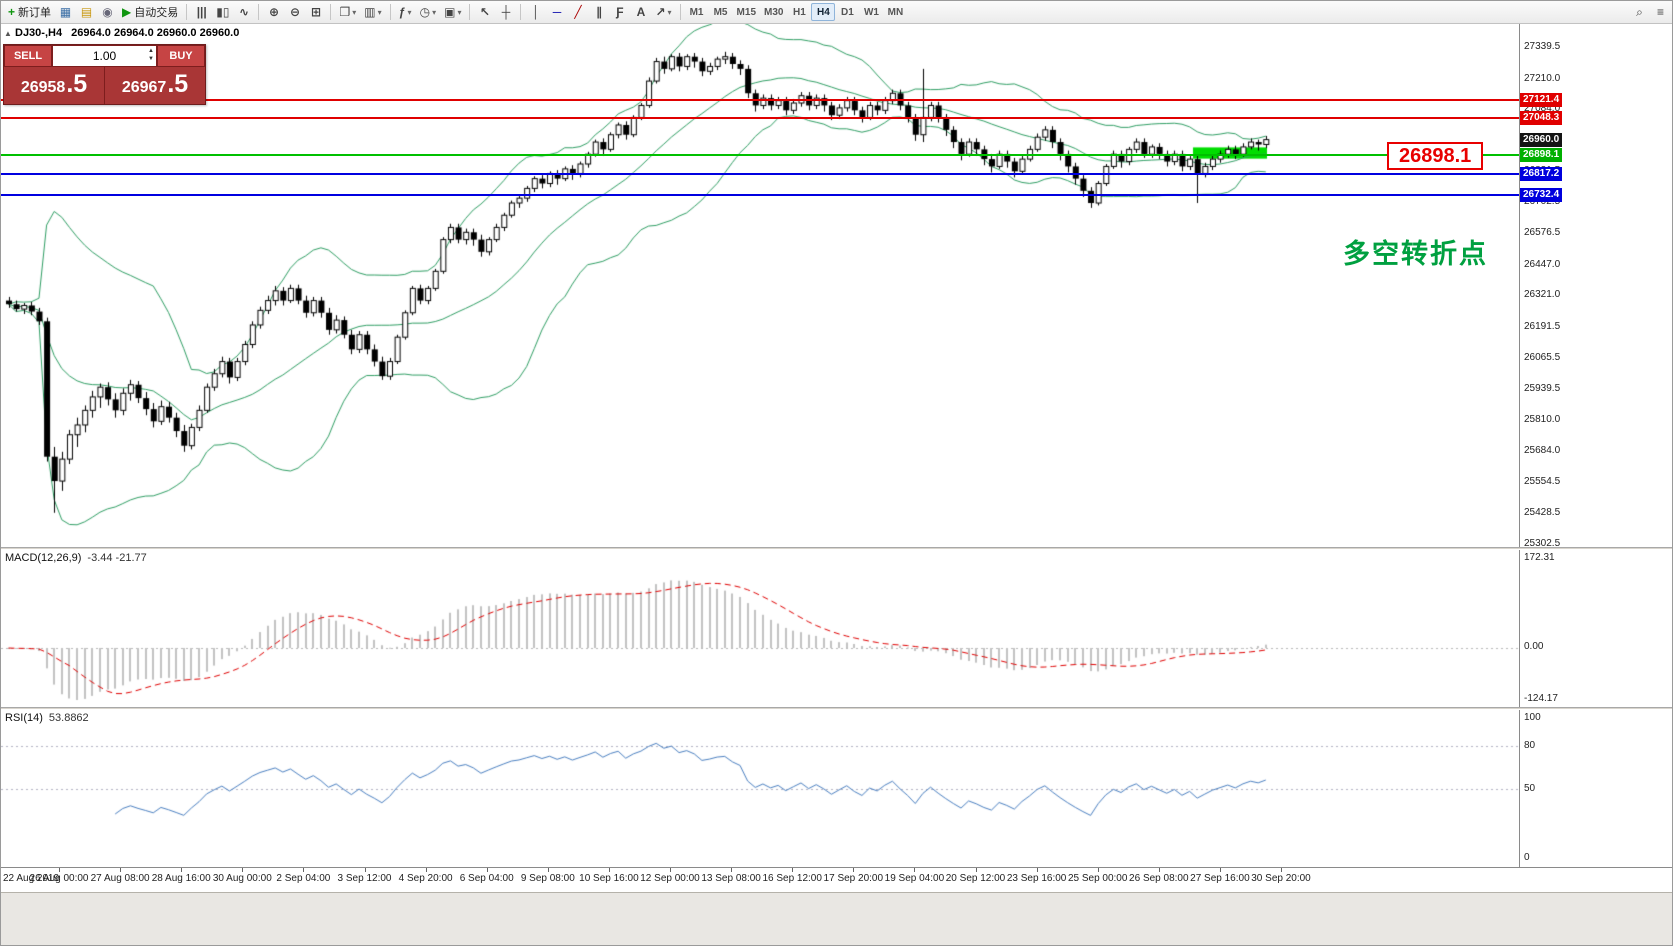  Describe the element at coordinates (24, 718) in the screenshot. I see `rsi-label: RSI(14)` at that location.